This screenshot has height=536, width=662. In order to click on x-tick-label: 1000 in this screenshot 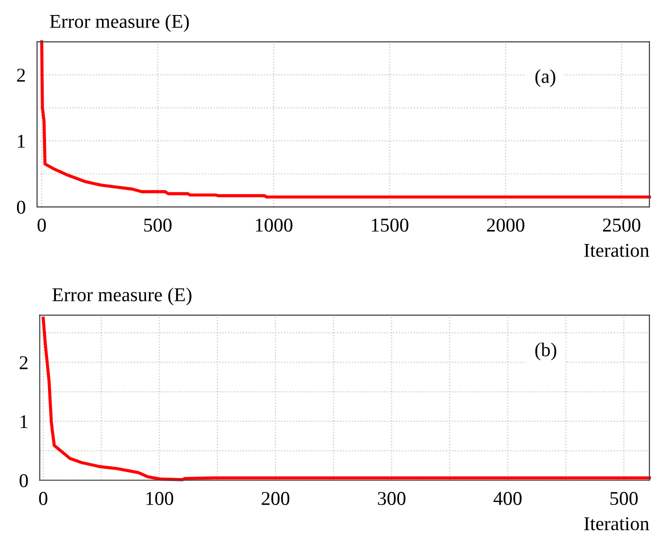, I will do `click(274, 225)`.